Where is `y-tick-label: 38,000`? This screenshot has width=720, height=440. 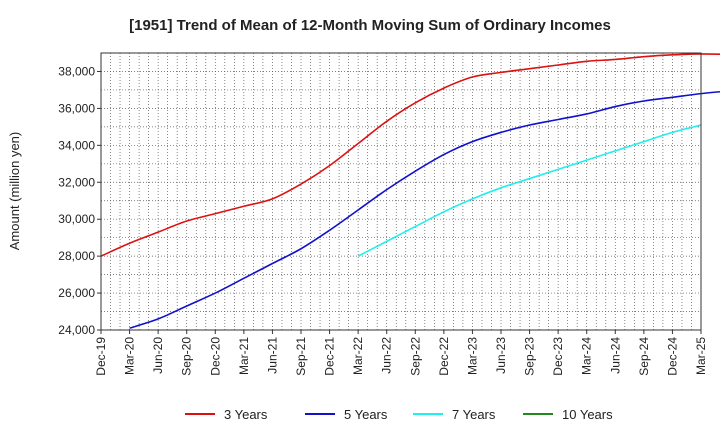 y-tick-label: 38,000 is located at coordinates (76, 71).